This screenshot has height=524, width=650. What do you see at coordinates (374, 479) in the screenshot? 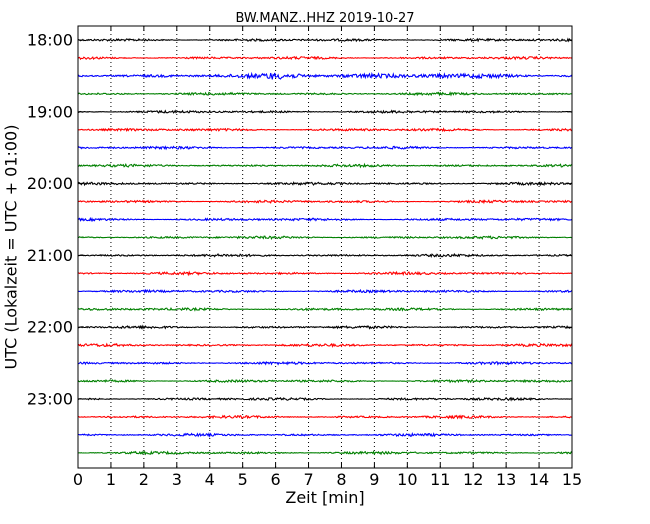
I see `x-tick-label: 9` at bounding box center [374, 479].